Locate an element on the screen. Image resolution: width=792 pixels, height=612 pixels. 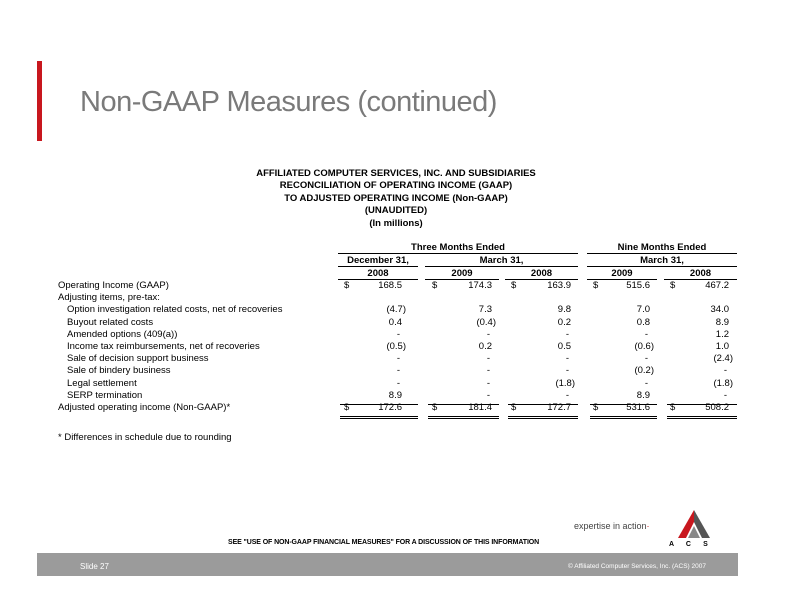
total-double-rule-col5 is located at coordinates (702, 417).